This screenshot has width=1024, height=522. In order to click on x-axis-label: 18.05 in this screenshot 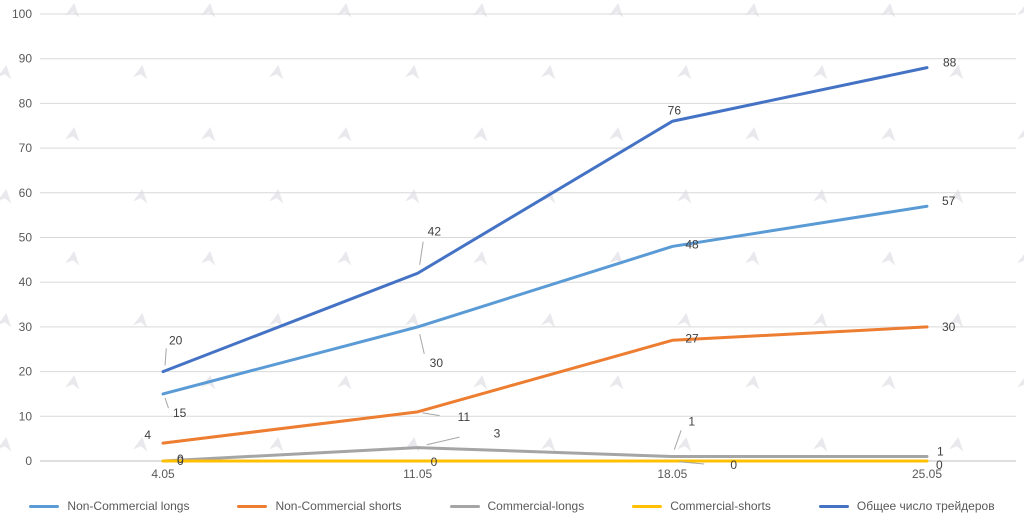, I will do `click(672, 474)`.